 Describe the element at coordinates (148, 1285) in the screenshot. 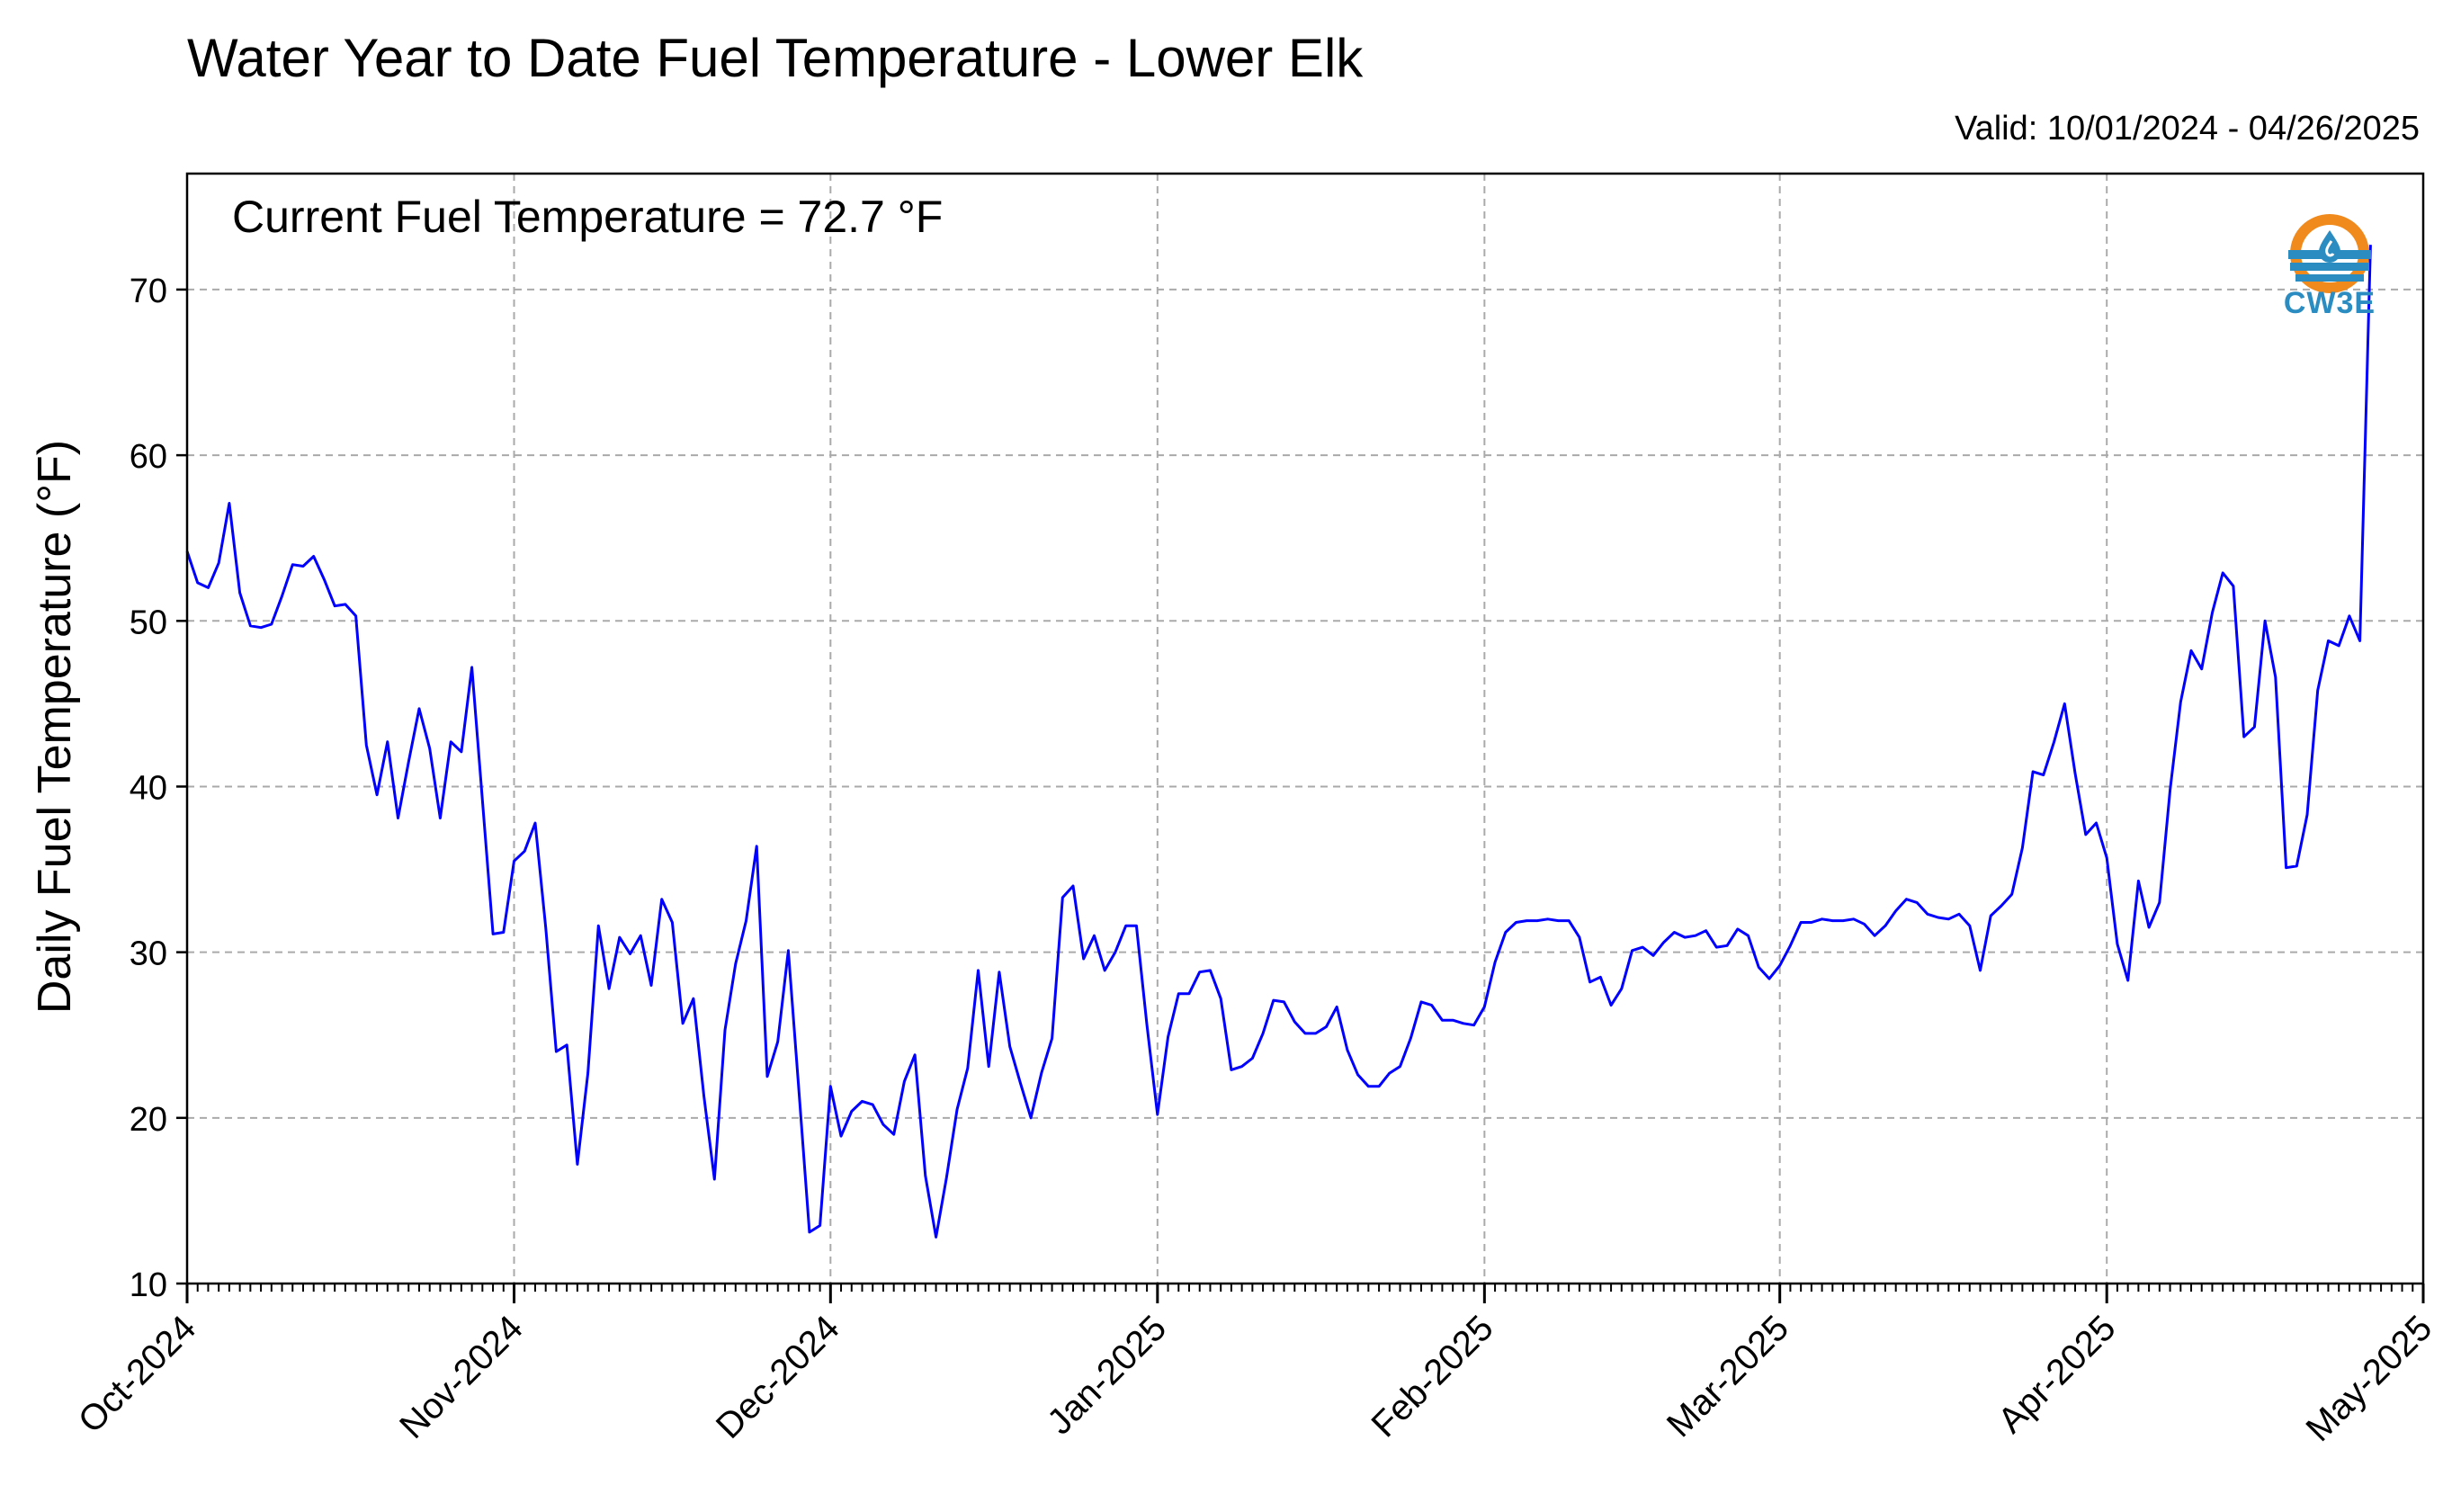

I see `y-tick-label: 10` at that location.